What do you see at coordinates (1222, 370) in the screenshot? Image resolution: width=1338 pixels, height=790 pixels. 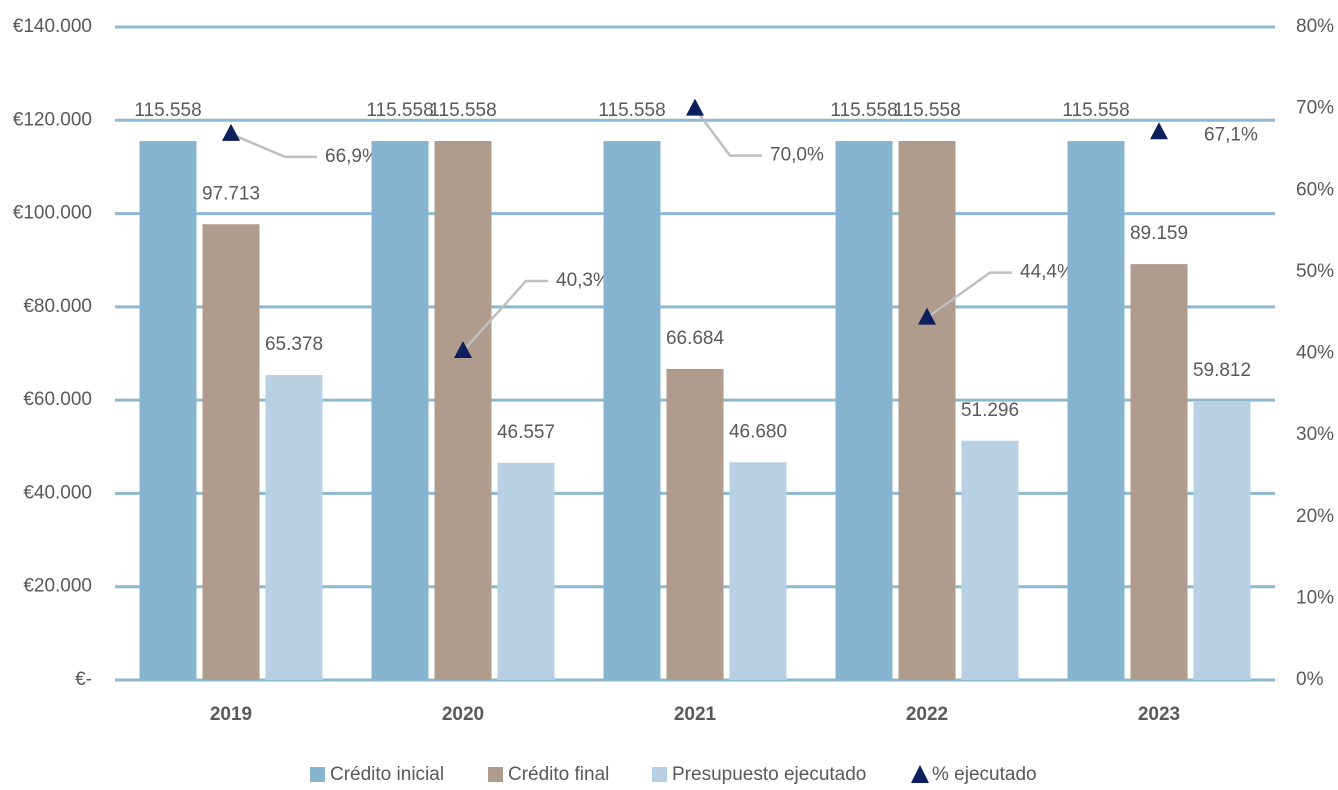 I see `data-label: 59.812` at bounding box center [1222, 370].